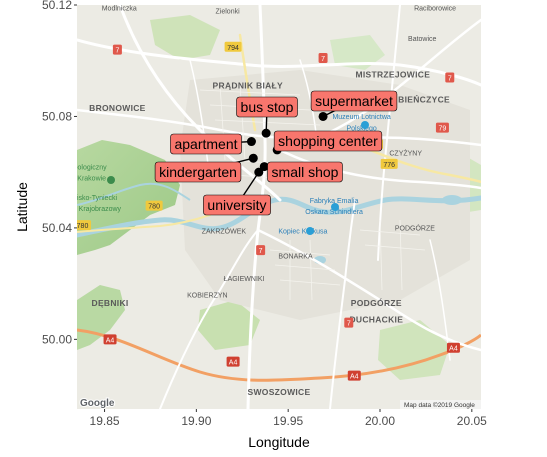 This screenshot has height=457, width=547. I want to click on road-shield: 794, so click(233, 46).